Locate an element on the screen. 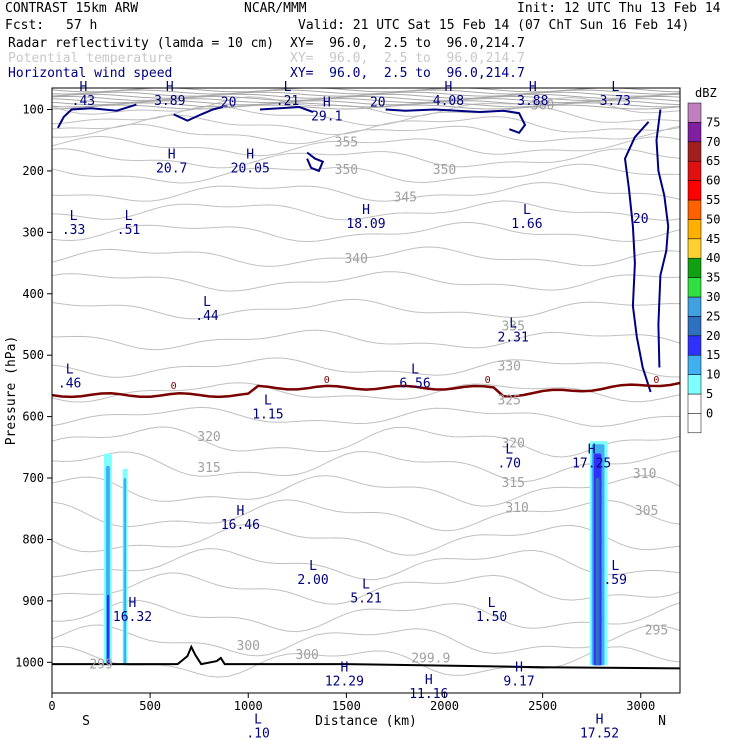  zero-label: 0 is located at coordinates (174, 386).